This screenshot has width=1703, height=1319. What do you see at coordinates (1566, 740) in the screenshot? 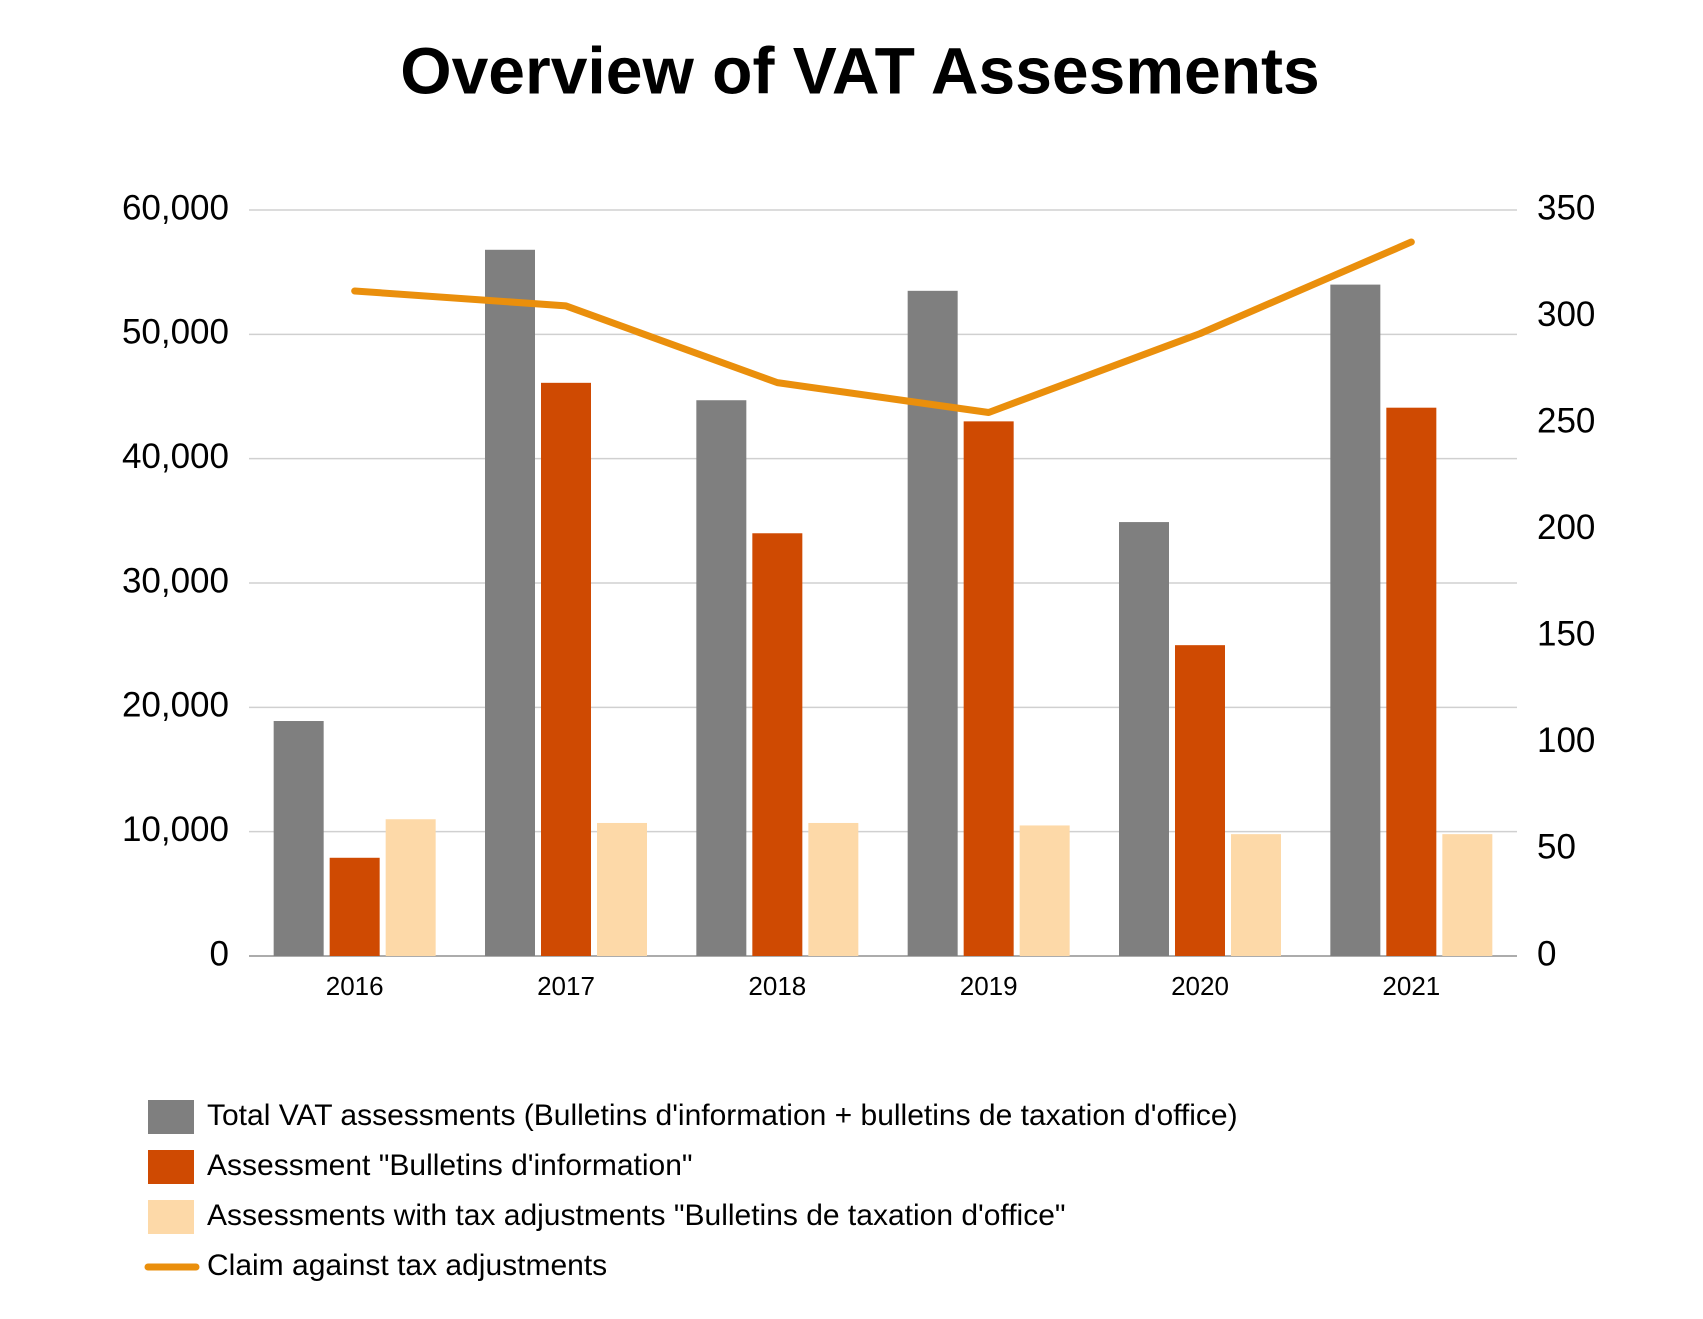
I see `y2-tick-label: 100` at bounding box center [1566, 740].